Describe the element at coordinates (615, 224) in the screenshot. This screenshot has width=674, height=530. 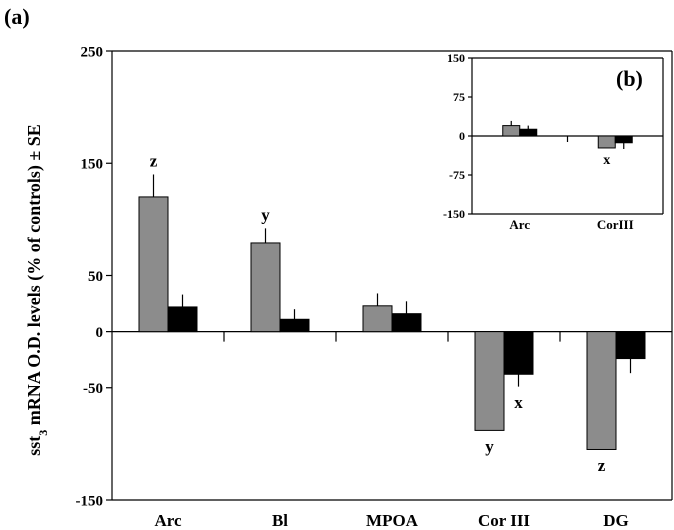
I see `inset-category-label: CorIII` at that location.